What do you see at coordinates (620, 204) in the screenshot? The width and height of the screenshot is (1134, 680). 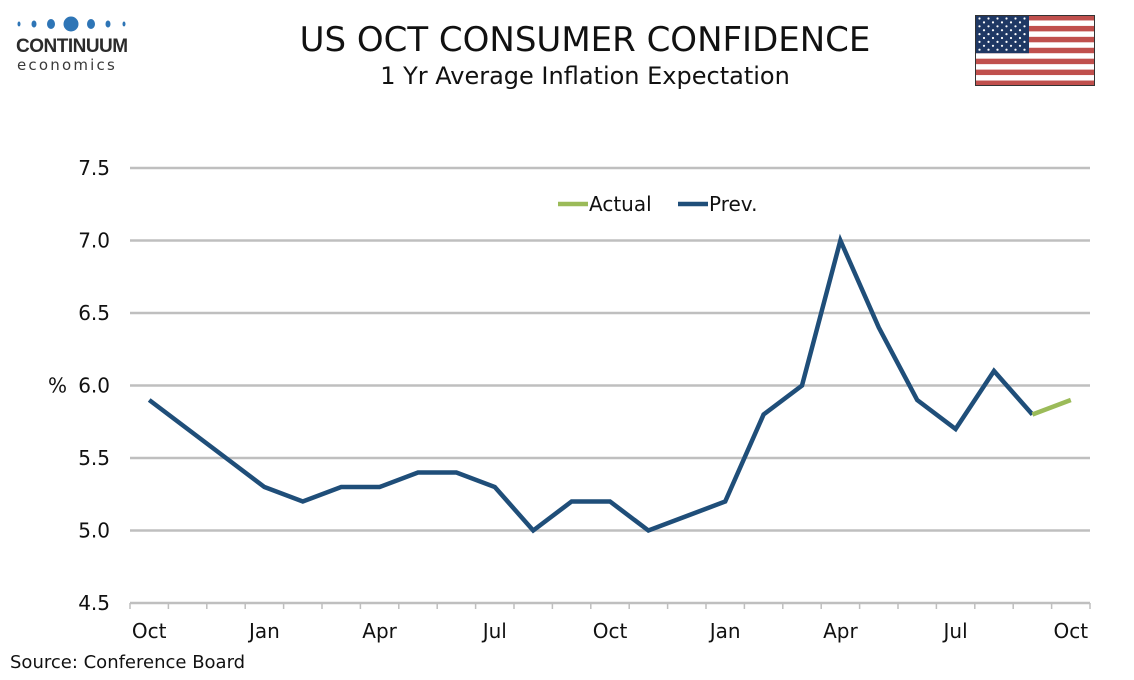 I see `legend-label: Actual` at bounding box center [620, 204].